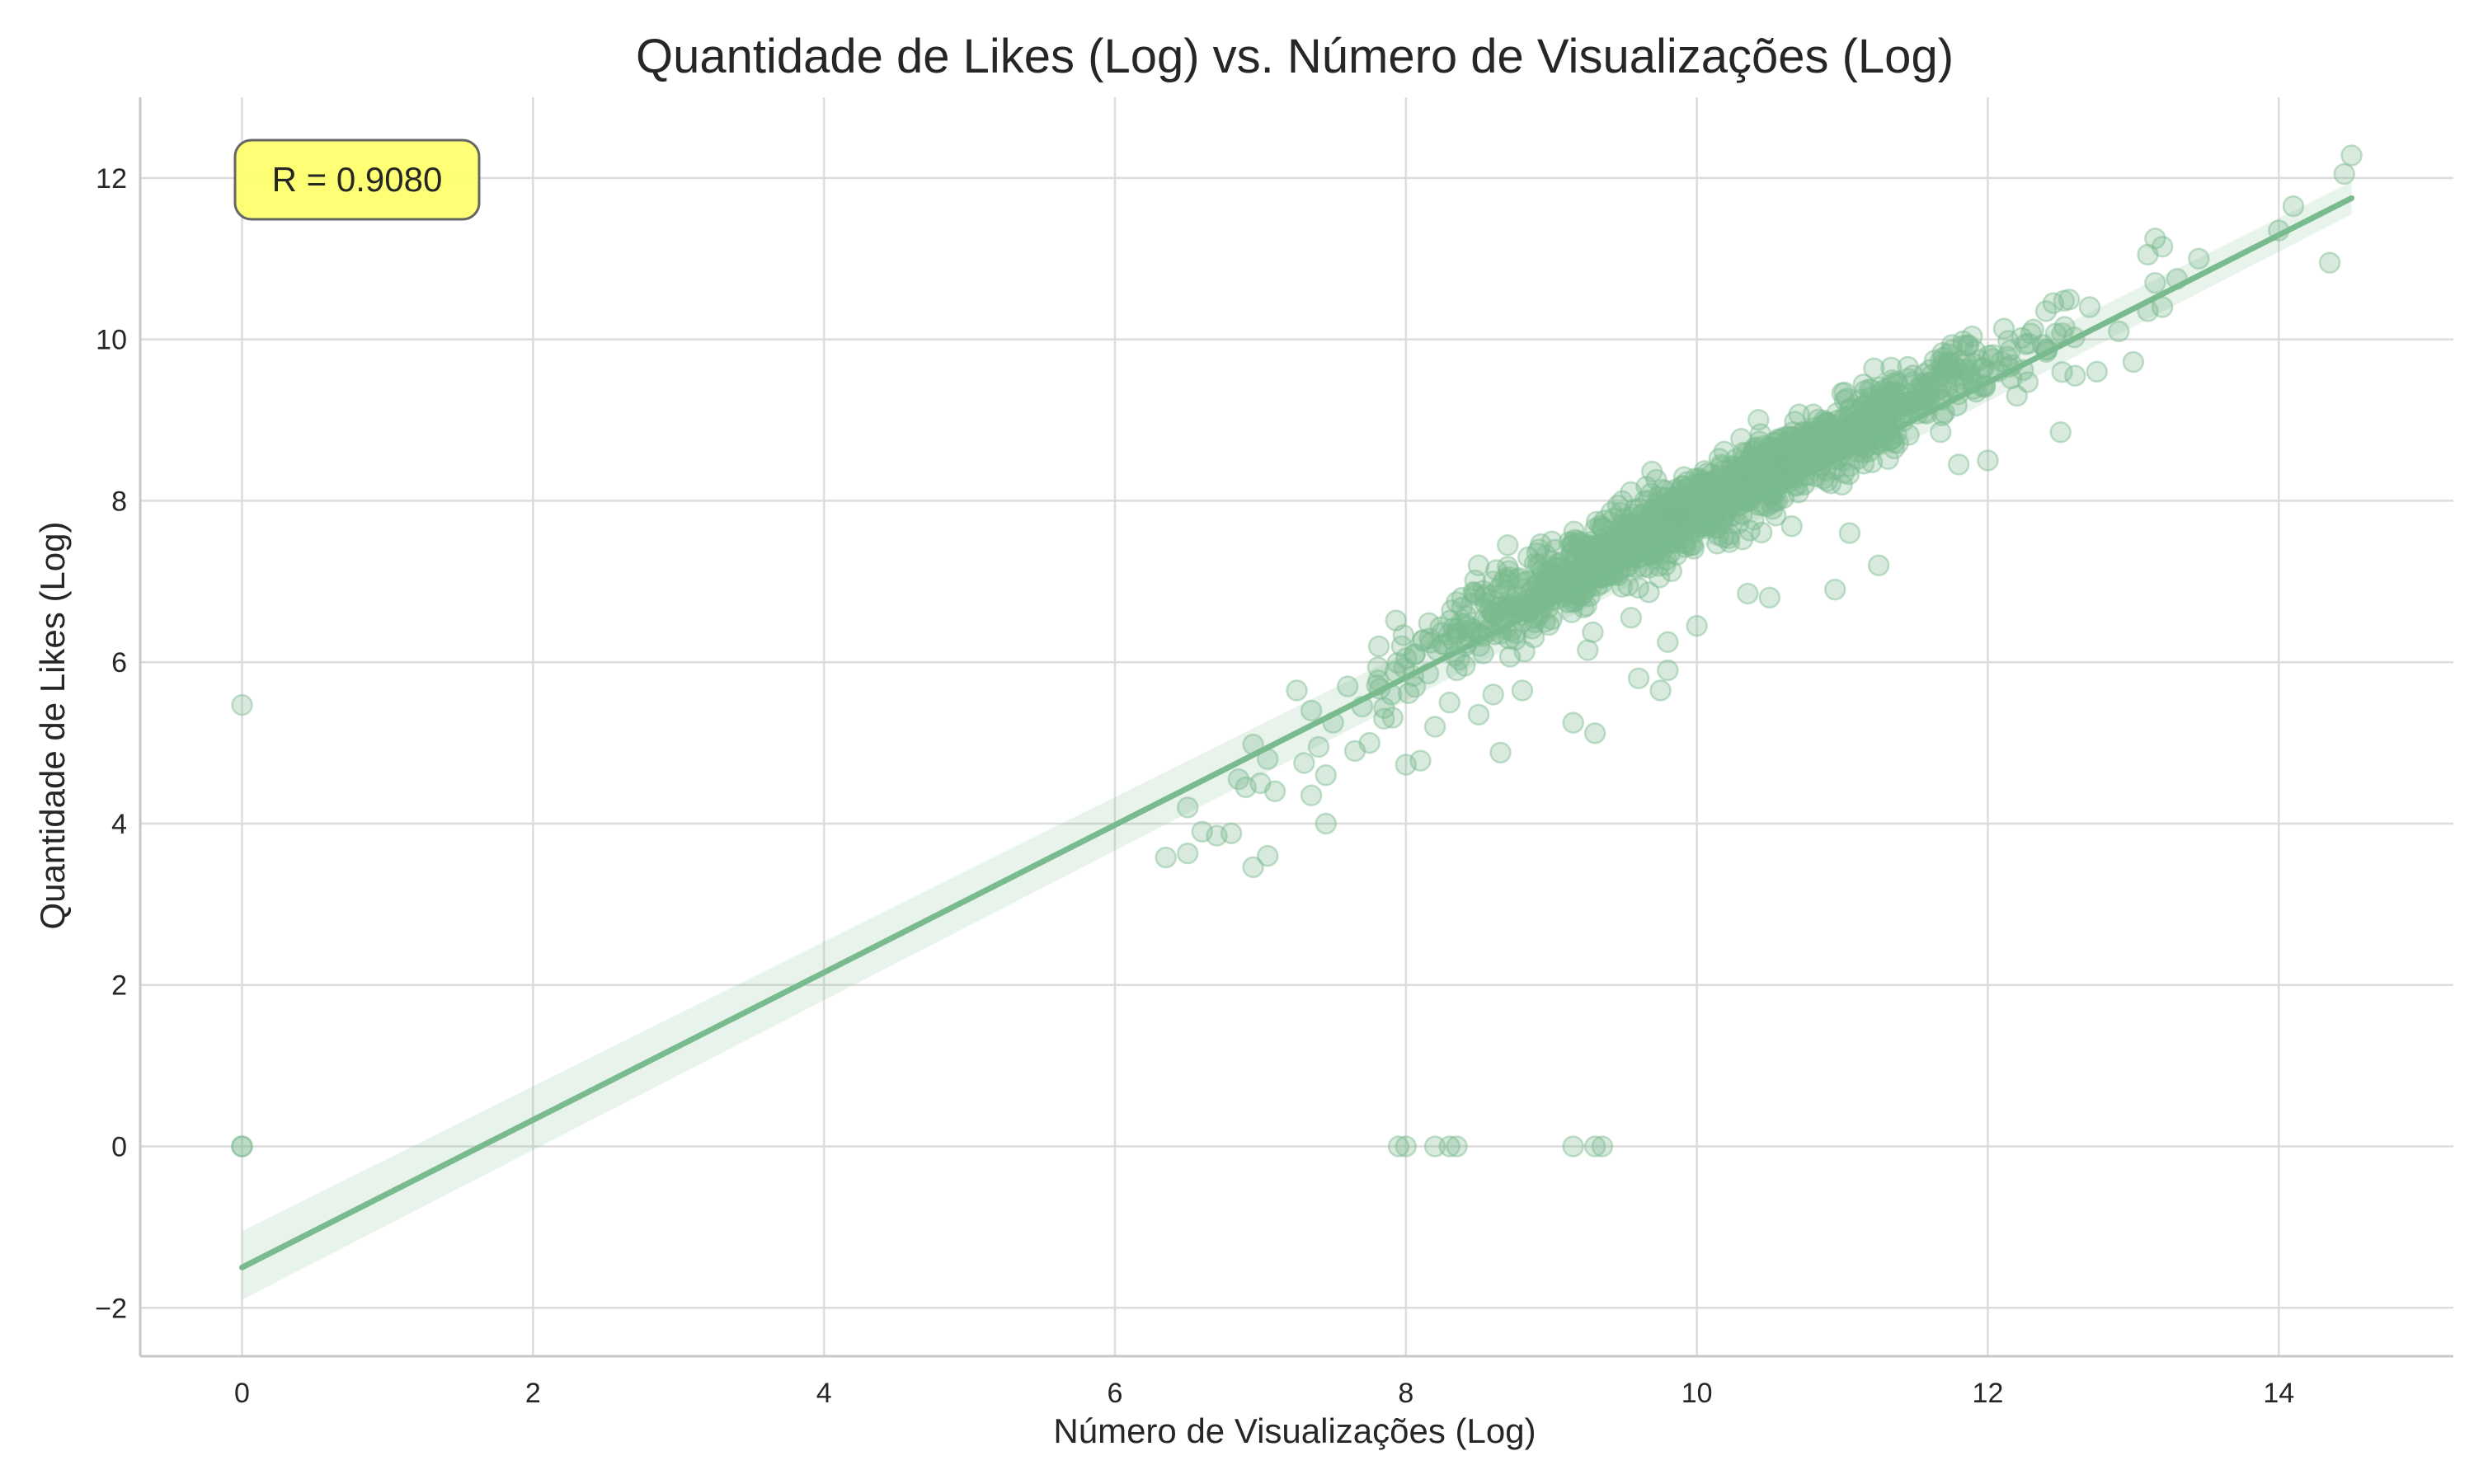 Image resolution: width=2474 pixels, height=1484 pixels. I want to click on x-tick-label: 14, so click(2278, 1393).